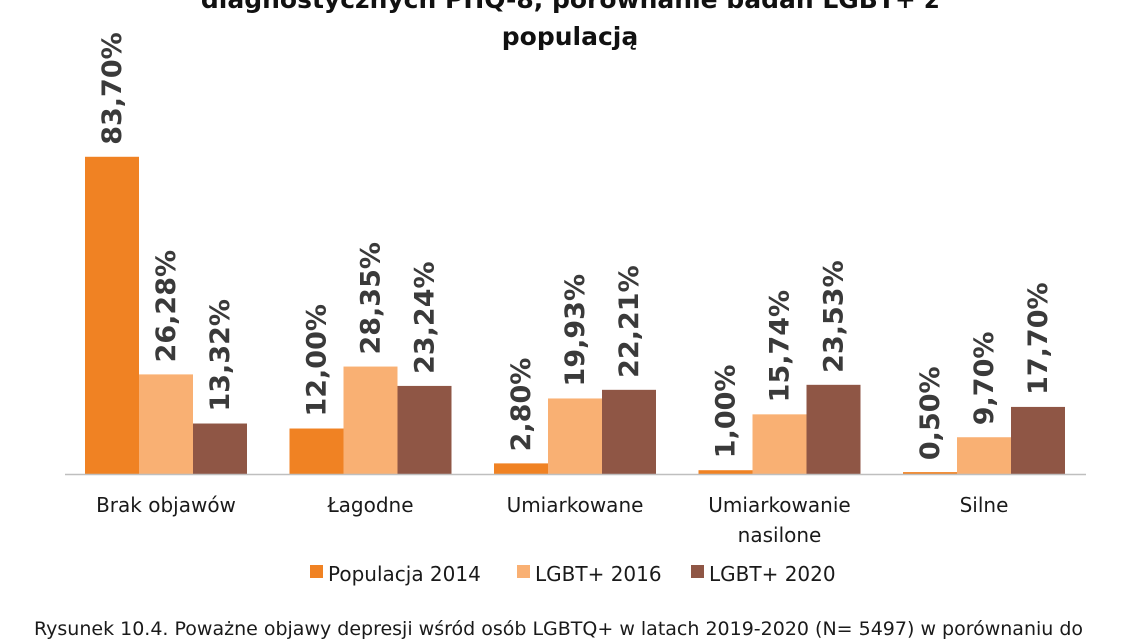  Describe the element at coordinates (780, 346) in the screenshot. I see `data-label-series-2-cat-4: 15,74%` at that location.